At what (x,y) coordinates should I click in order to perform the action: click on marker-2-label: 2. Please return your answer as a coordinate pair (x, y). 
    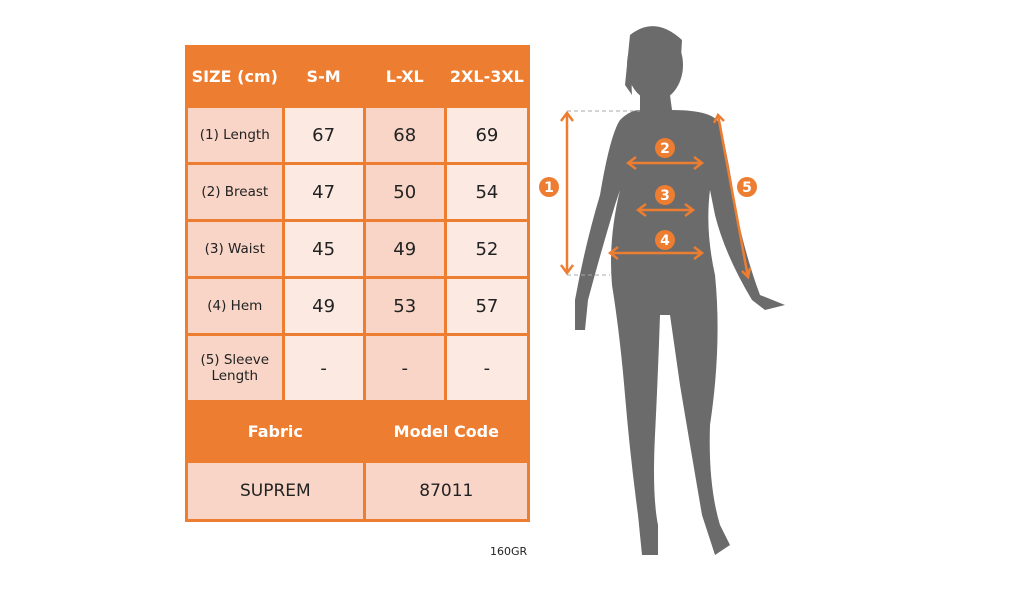
    Looking at the image, I should click on (665, 149).